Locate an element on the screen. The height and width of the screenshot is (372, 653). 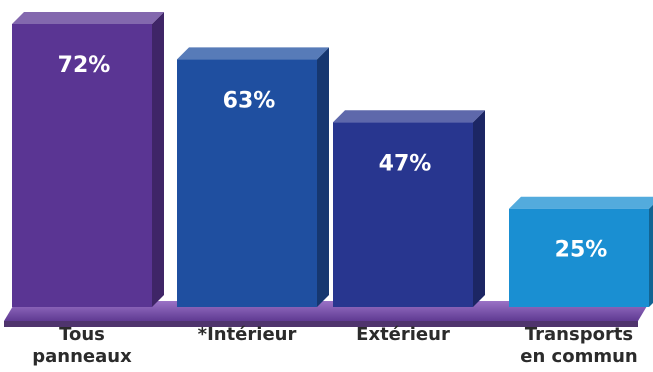
data-label: 63% is located at coordinates (249, 100).